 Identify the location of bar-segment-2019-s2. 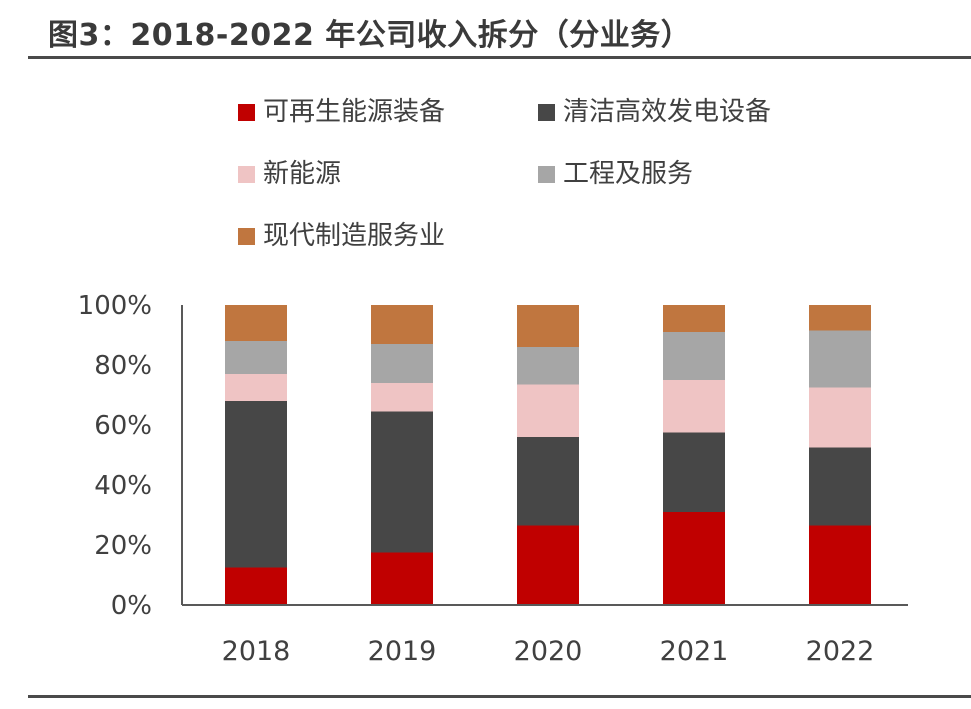
(402, 482).